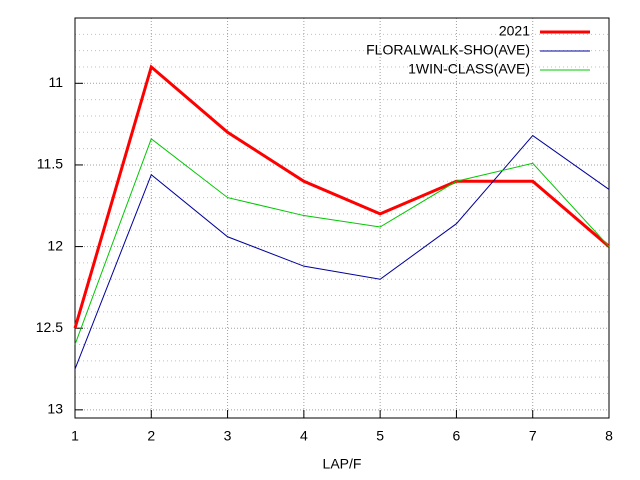 Image resolution: width=640 pixels, height=480 pixels. What do you see at coordinates (228, 436) in the screenshot?
I see `x-tick-label: 3` at bounding box center [228, 436].